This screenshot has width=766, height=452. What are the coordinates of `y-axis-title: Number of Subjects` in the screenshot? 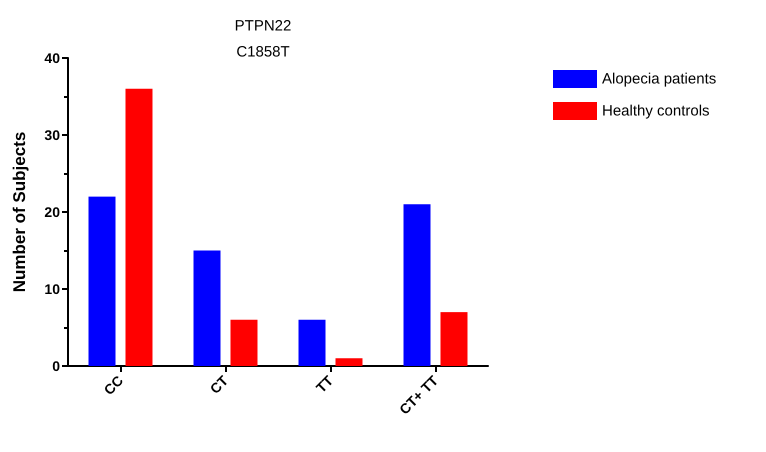 It's located at (19, 212).